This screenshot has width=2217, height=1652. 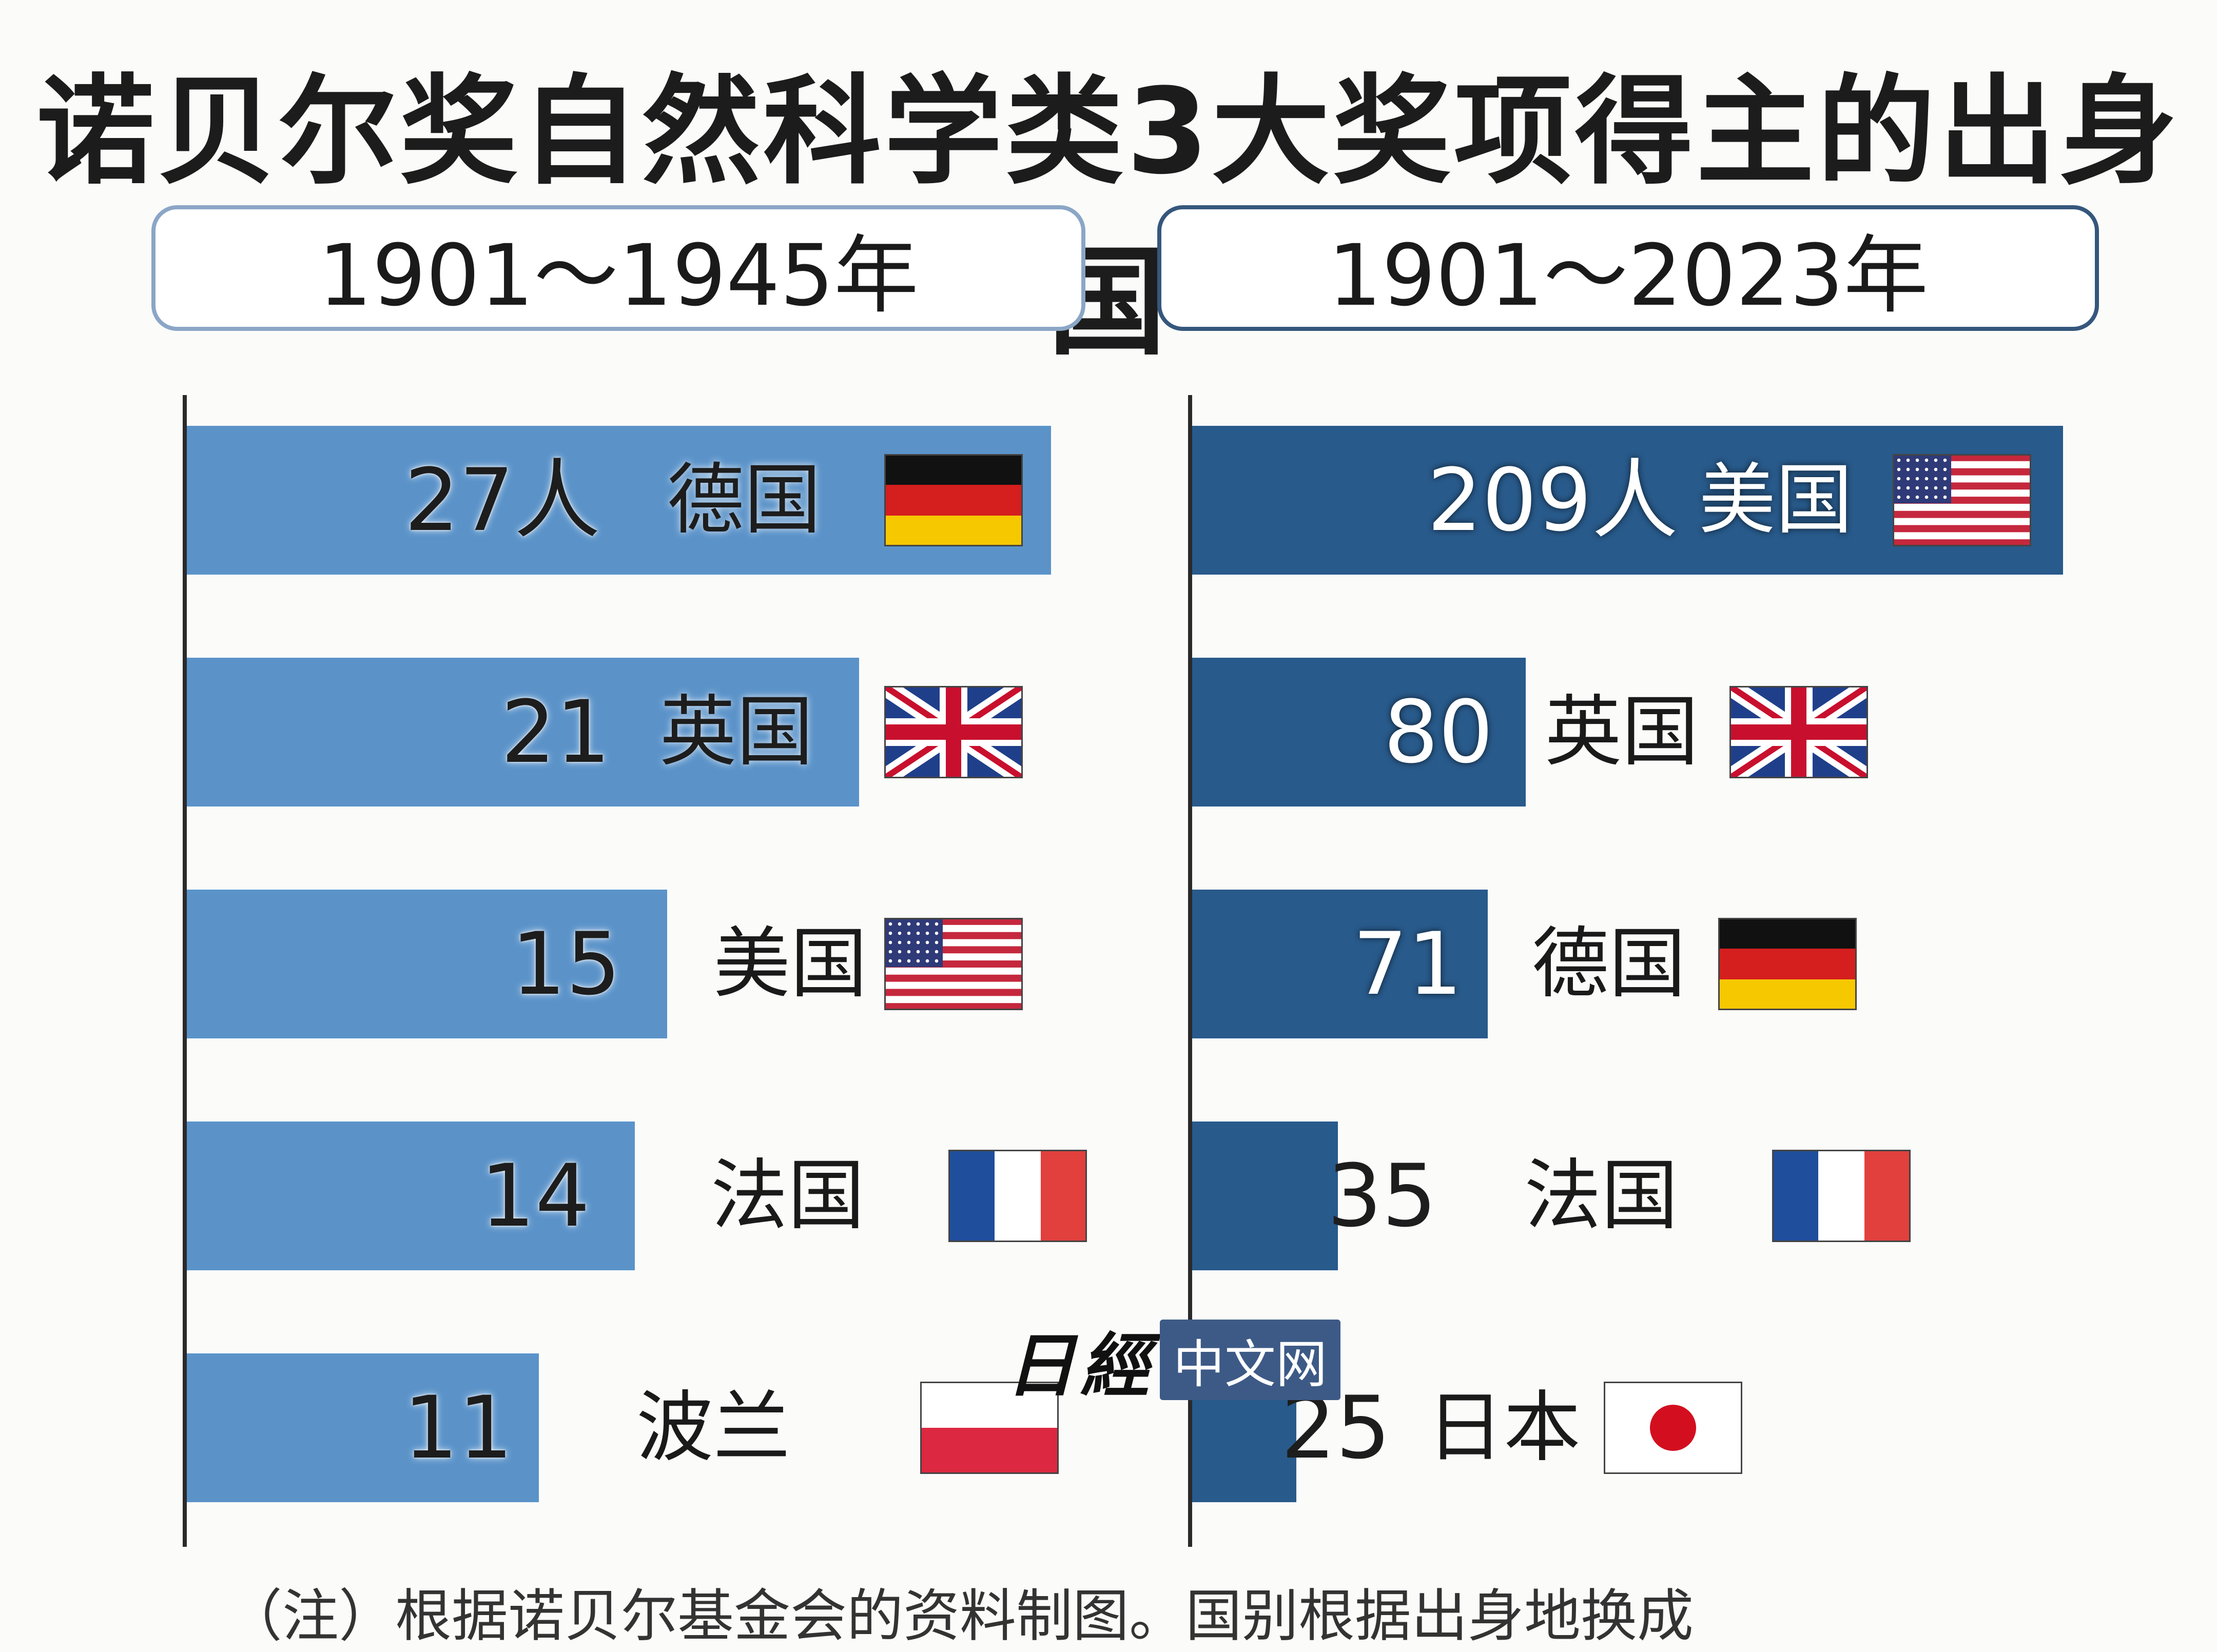 What do you see at coordinates (1601, 1196) in the screenshot?
I see `country-label-right-4: 法国` at bounding box center [1601, 1196].